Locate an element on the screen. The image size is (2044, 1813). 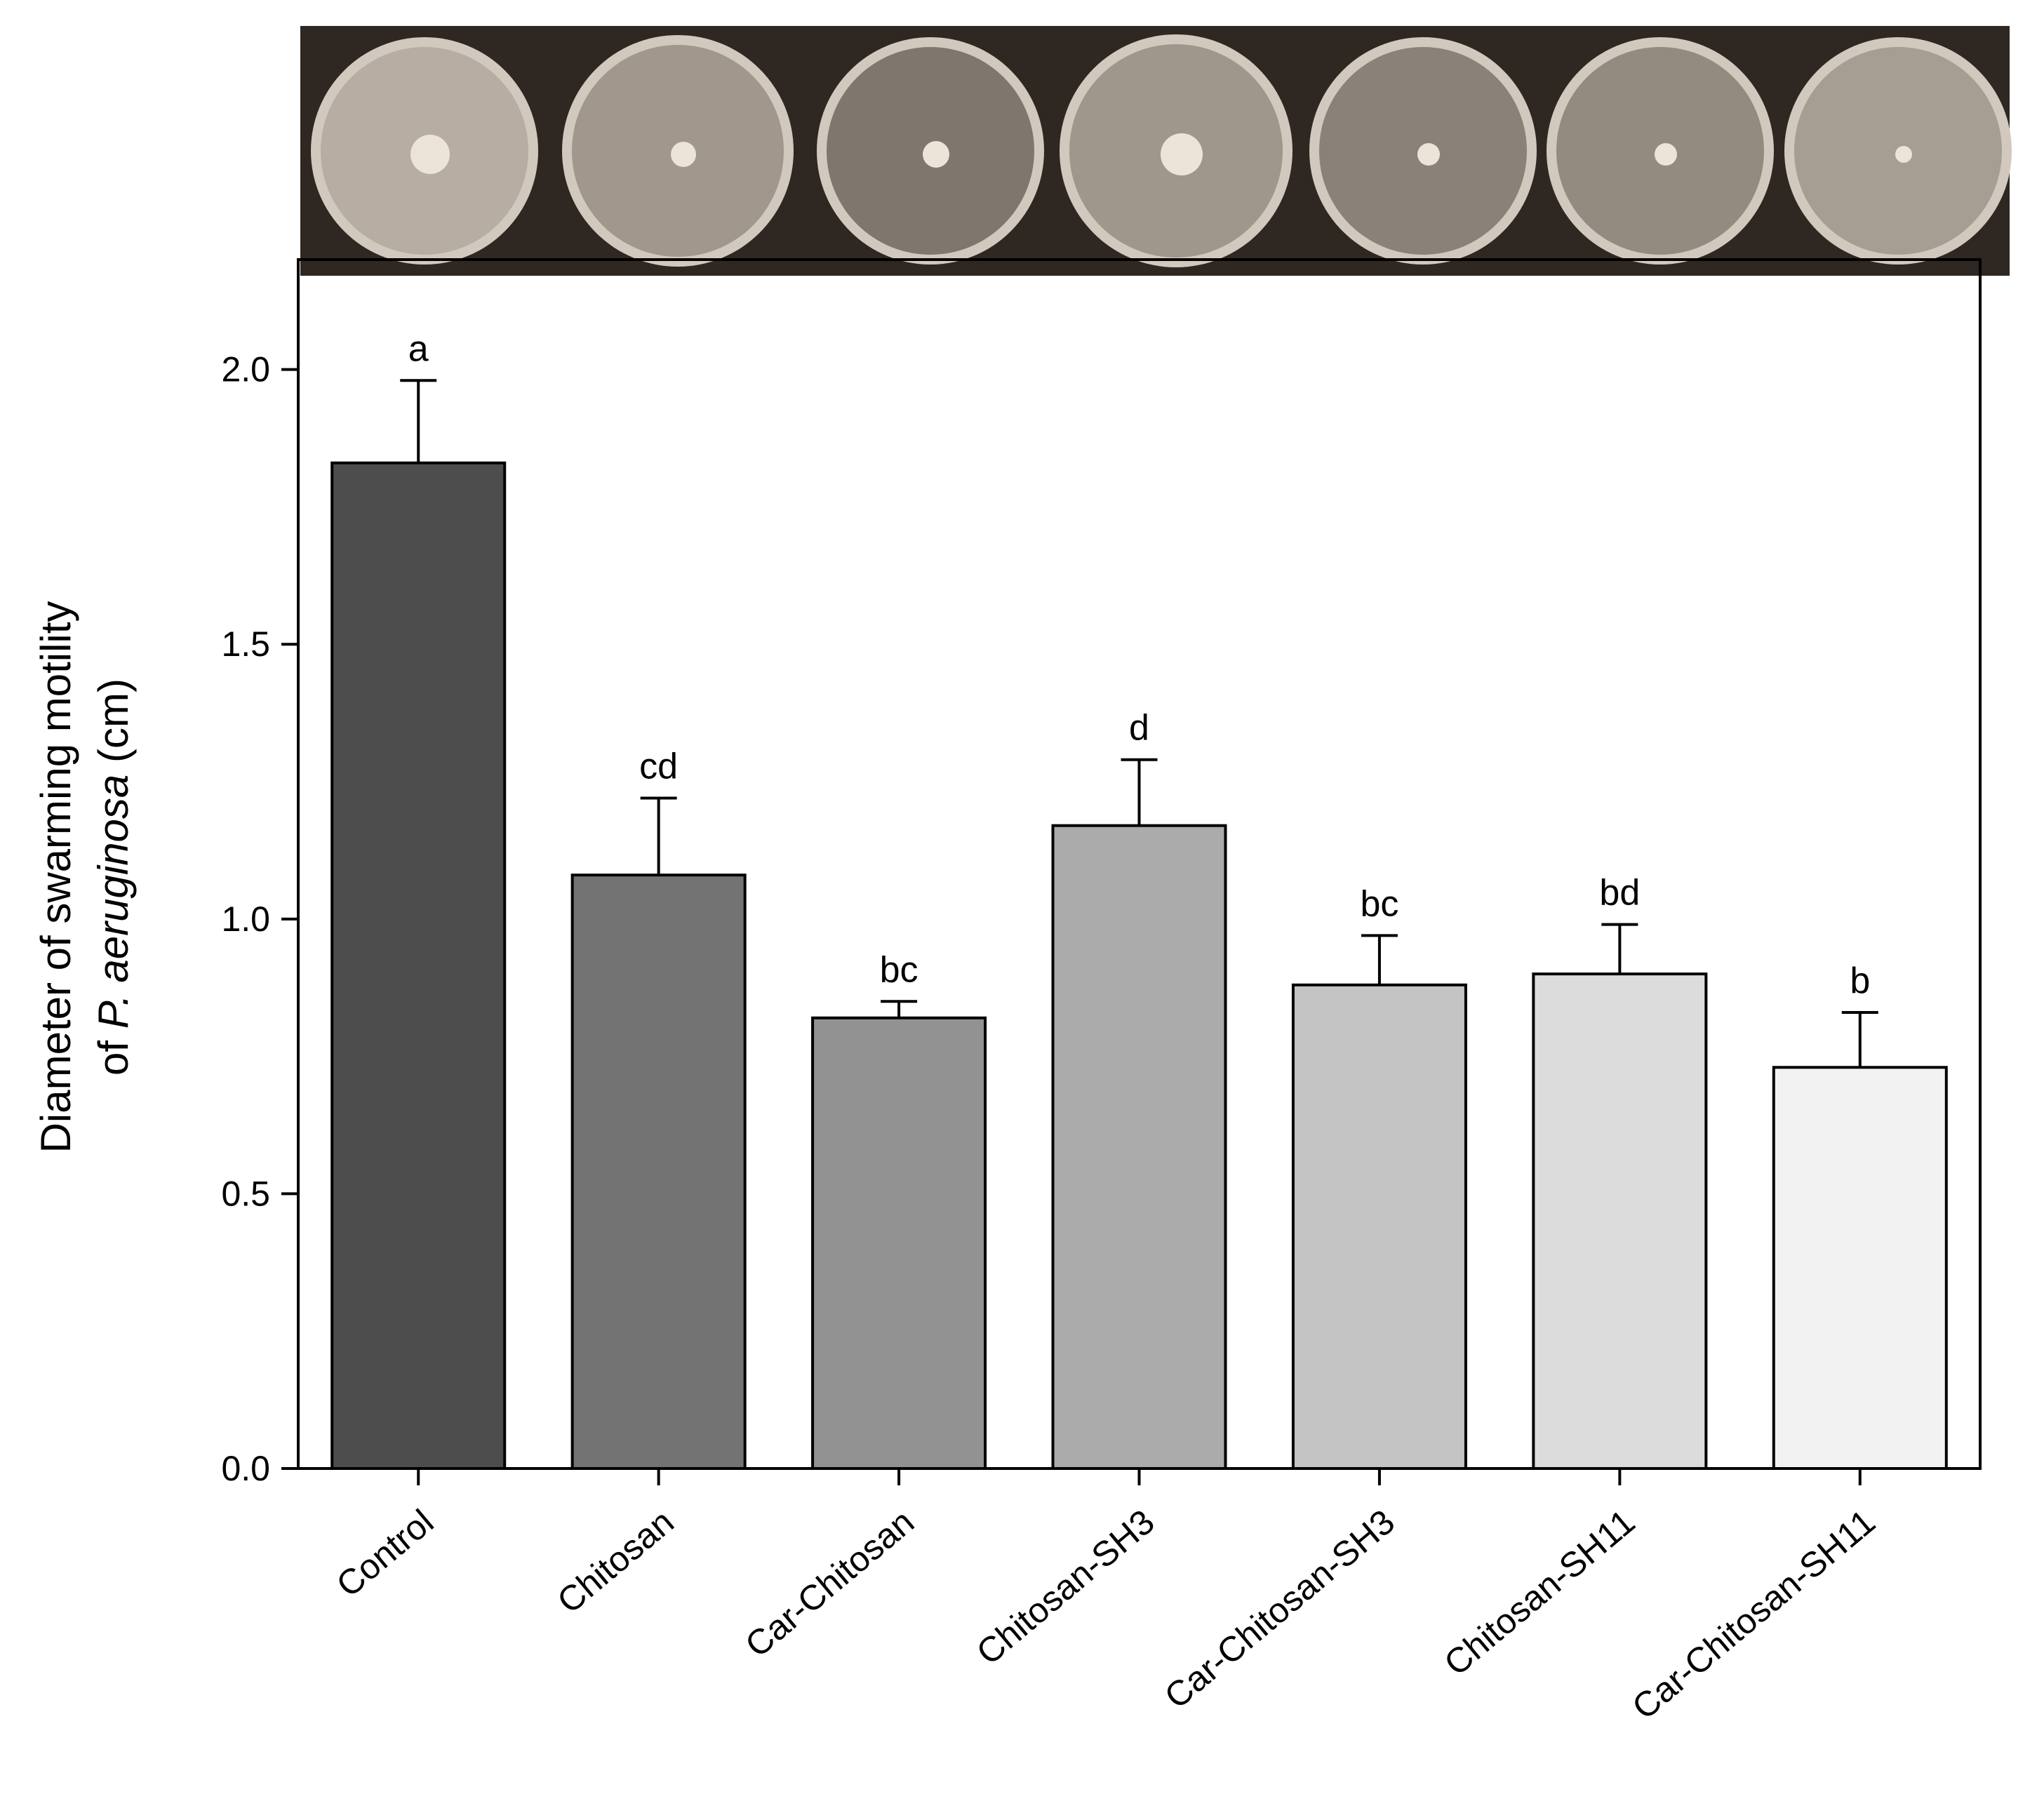
x-tick-label: Car-Chitosan-SH3 is located at coordinates (1279, 1609).